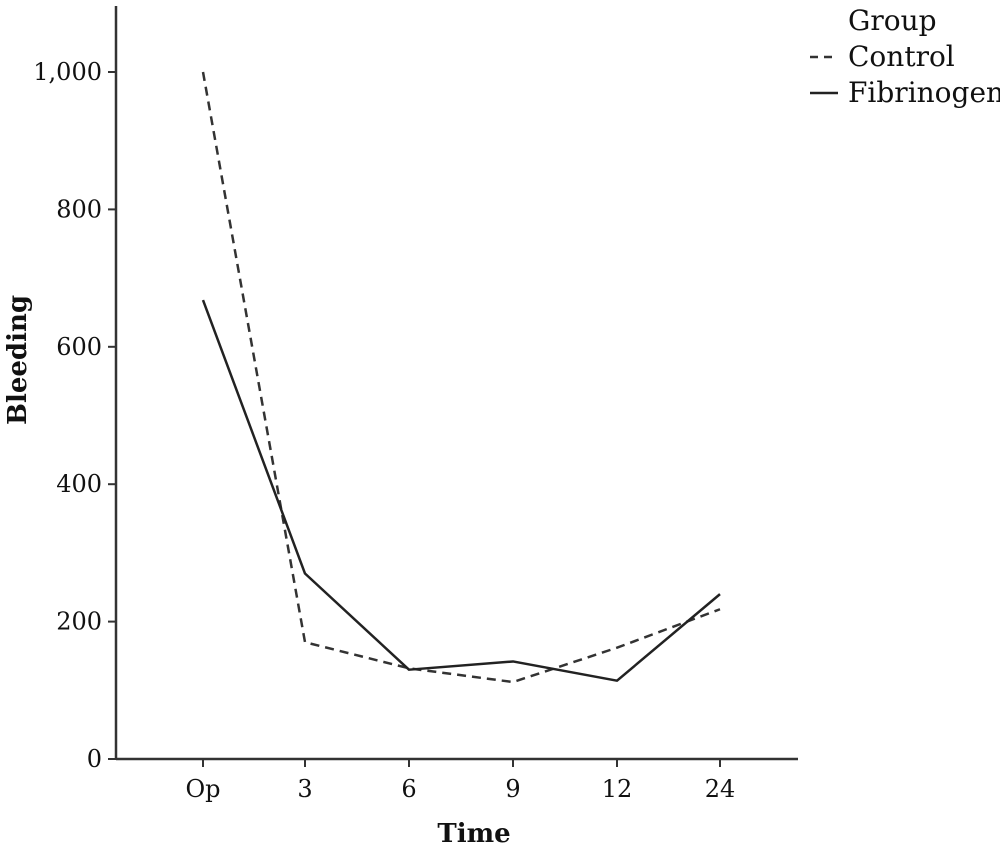 This screenshot has height=851, width=1000. Describe the element at coordinates (67, 72) in the screenshot. I see `y-tick-label: 1,000` at that location.